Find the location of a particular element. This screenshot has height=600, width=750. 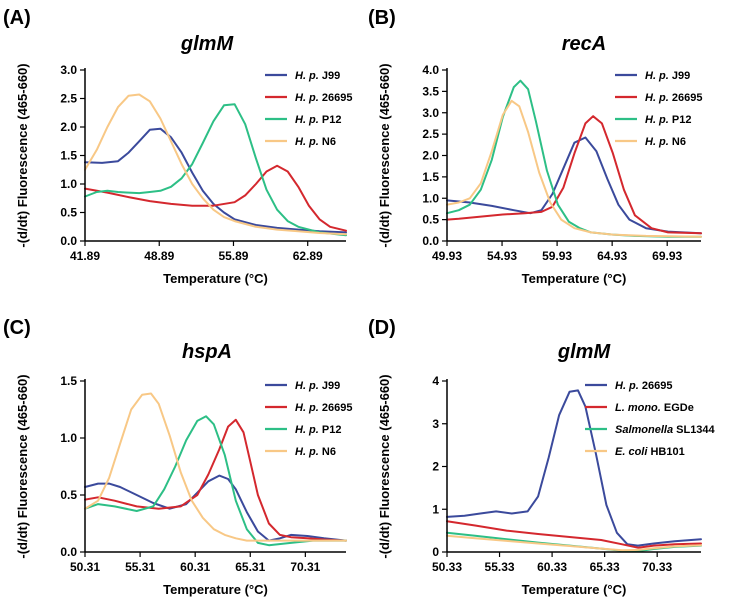

legend-species: E. coli is located at coordinates (631, 452).